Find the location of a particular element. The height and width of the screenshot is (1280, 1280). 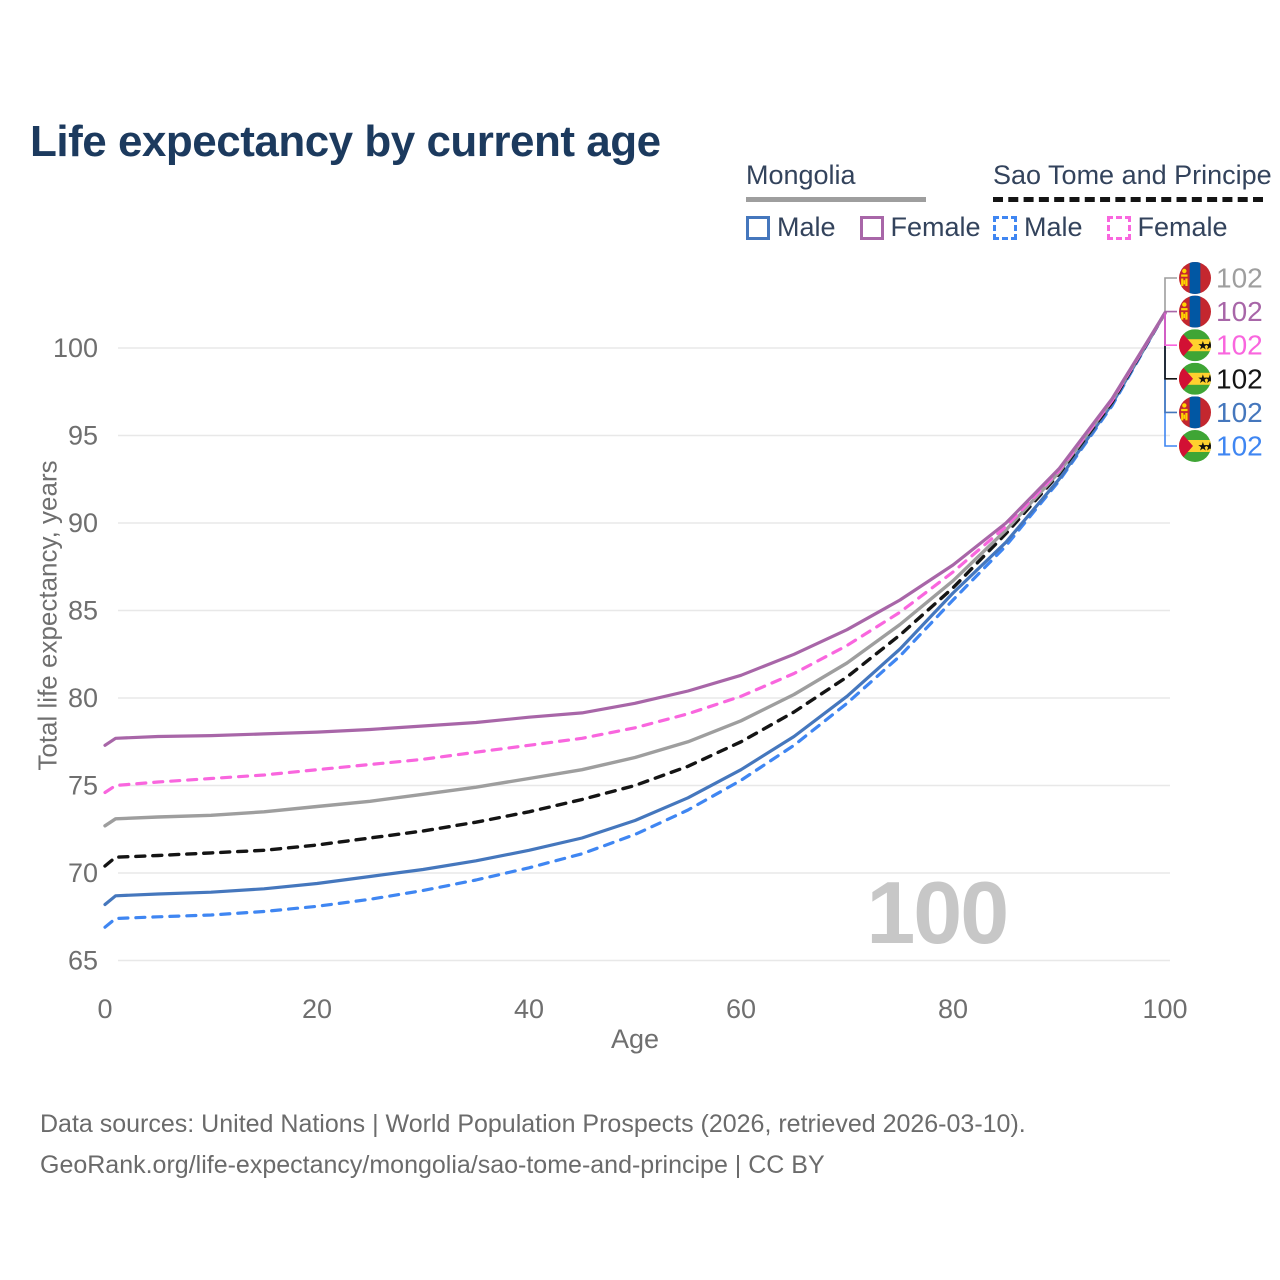

end-value-label-sao-tome-and-principe-male: 102 is located at coordinates (1239, 446).